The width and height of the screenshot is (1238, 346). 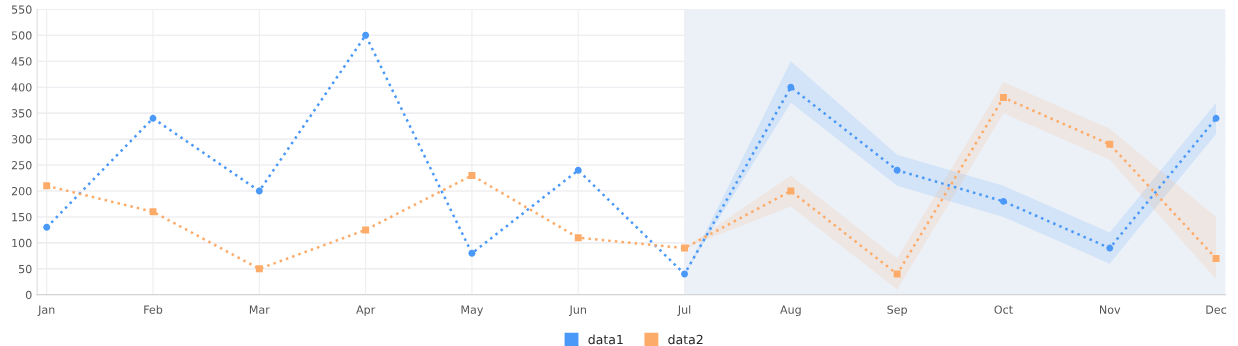 What do you see at coordinates (684, 310) in the screenshot?
I see `x-tick-label: Jul` at bounding box center [684, 310].